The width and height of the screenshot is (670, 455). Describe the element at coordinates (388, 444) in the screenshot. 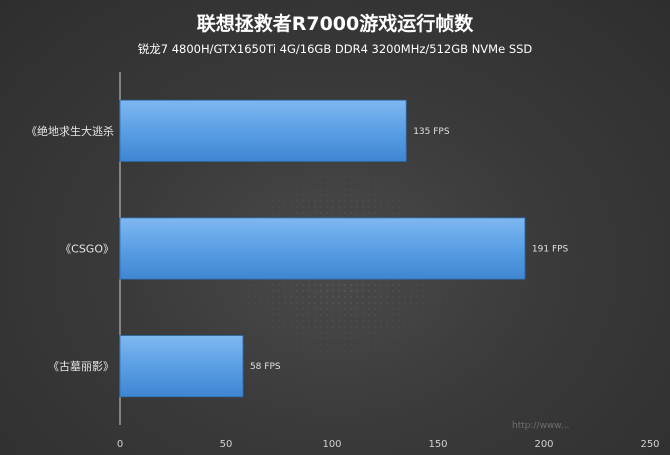

I see `x-axis-ticks: 0 50 100 150 200 250` at that location.